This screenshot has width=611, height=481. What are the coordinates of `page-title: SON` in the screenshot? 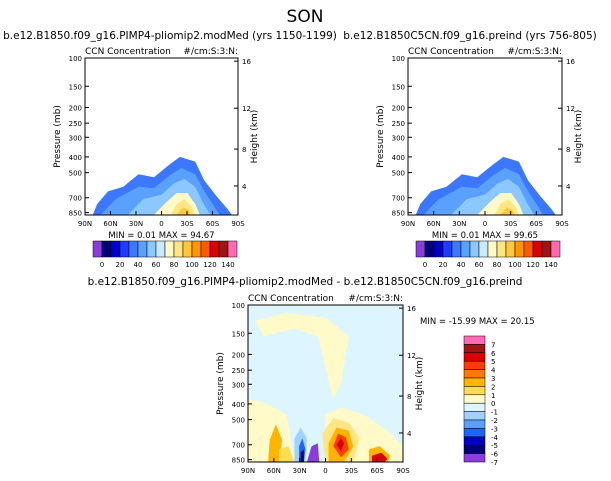 It's located at (305, 17).